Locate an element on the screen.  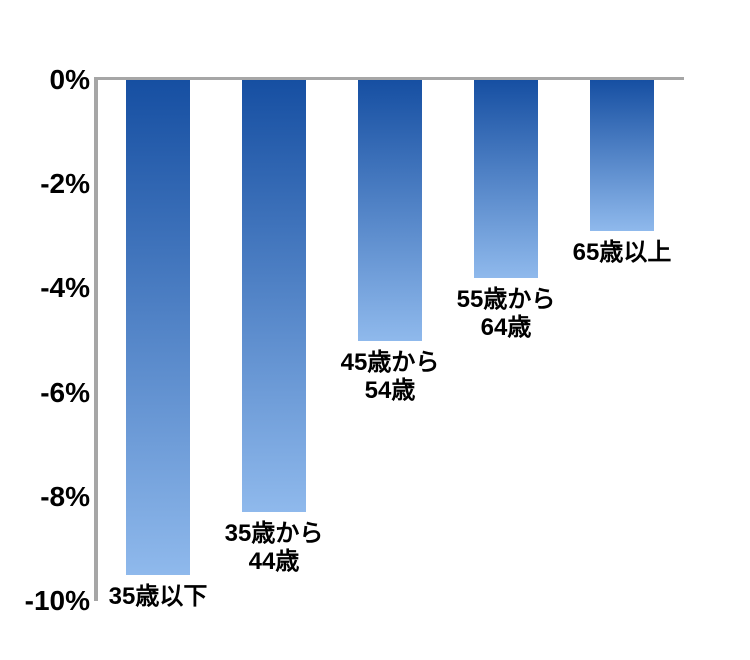
bar-label-1: 35歳から 44歳 is located at coordinates (274, 547).